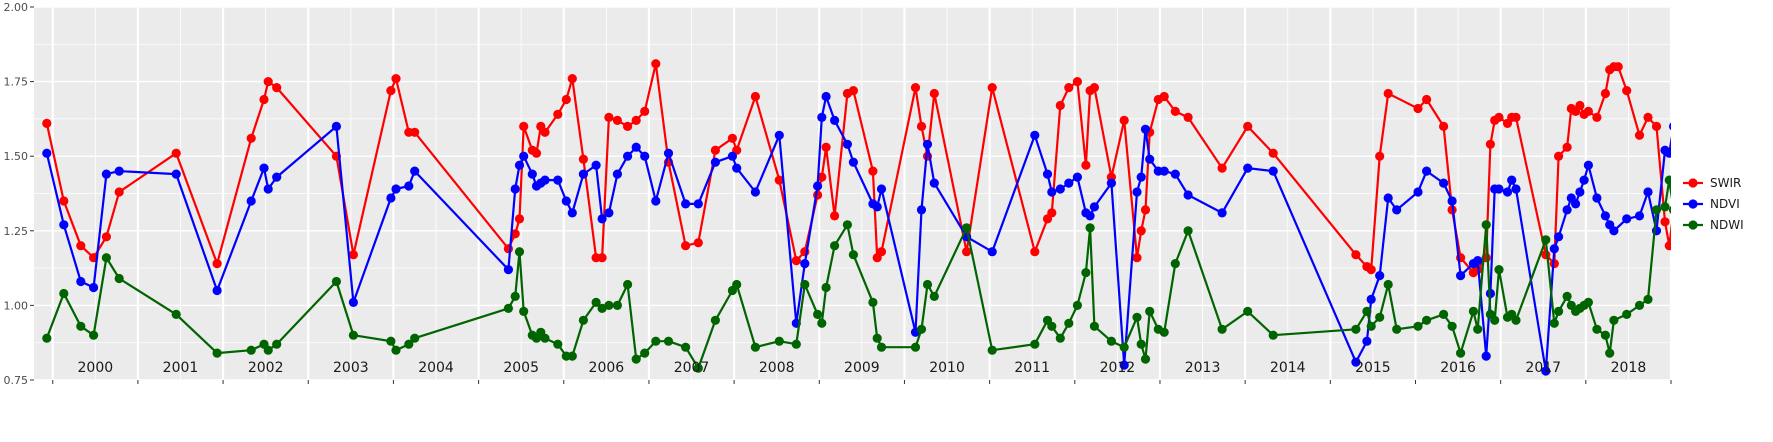  I want to click on year-label: 2010, so click(947, 368).